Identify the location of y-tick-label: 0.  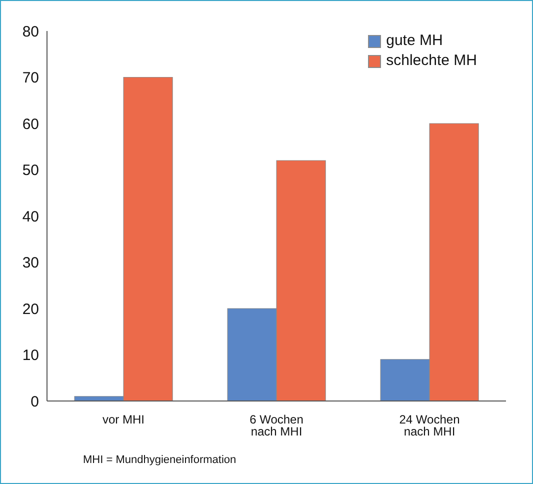
(34, 401).